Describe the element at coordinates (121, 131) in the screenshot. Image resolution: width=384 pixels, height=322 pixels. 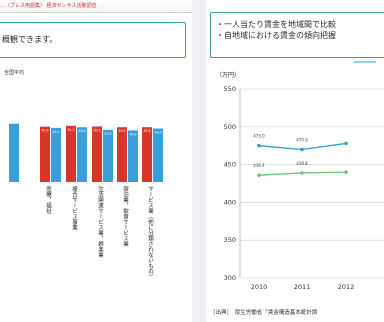
I see `bar-value-label-4-0: 49.8` at that location.